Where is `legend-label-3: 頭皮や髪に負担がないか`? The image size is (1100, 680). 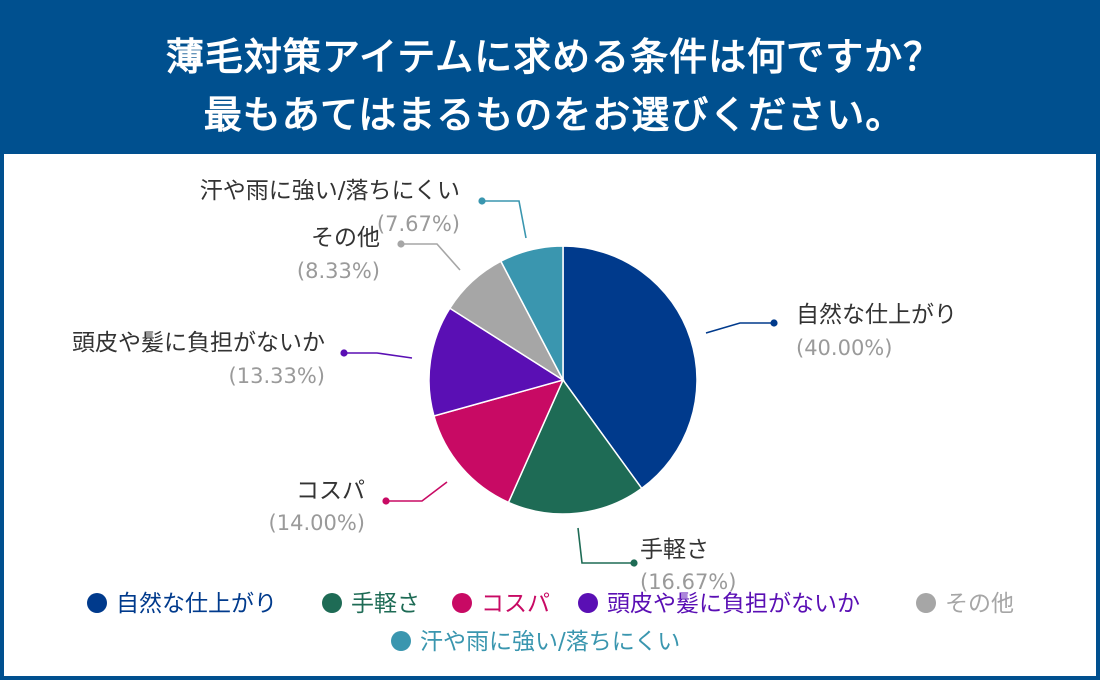
legend-label-3: 頭皮や髪に負担がないか is located at coordinates (733, 604).